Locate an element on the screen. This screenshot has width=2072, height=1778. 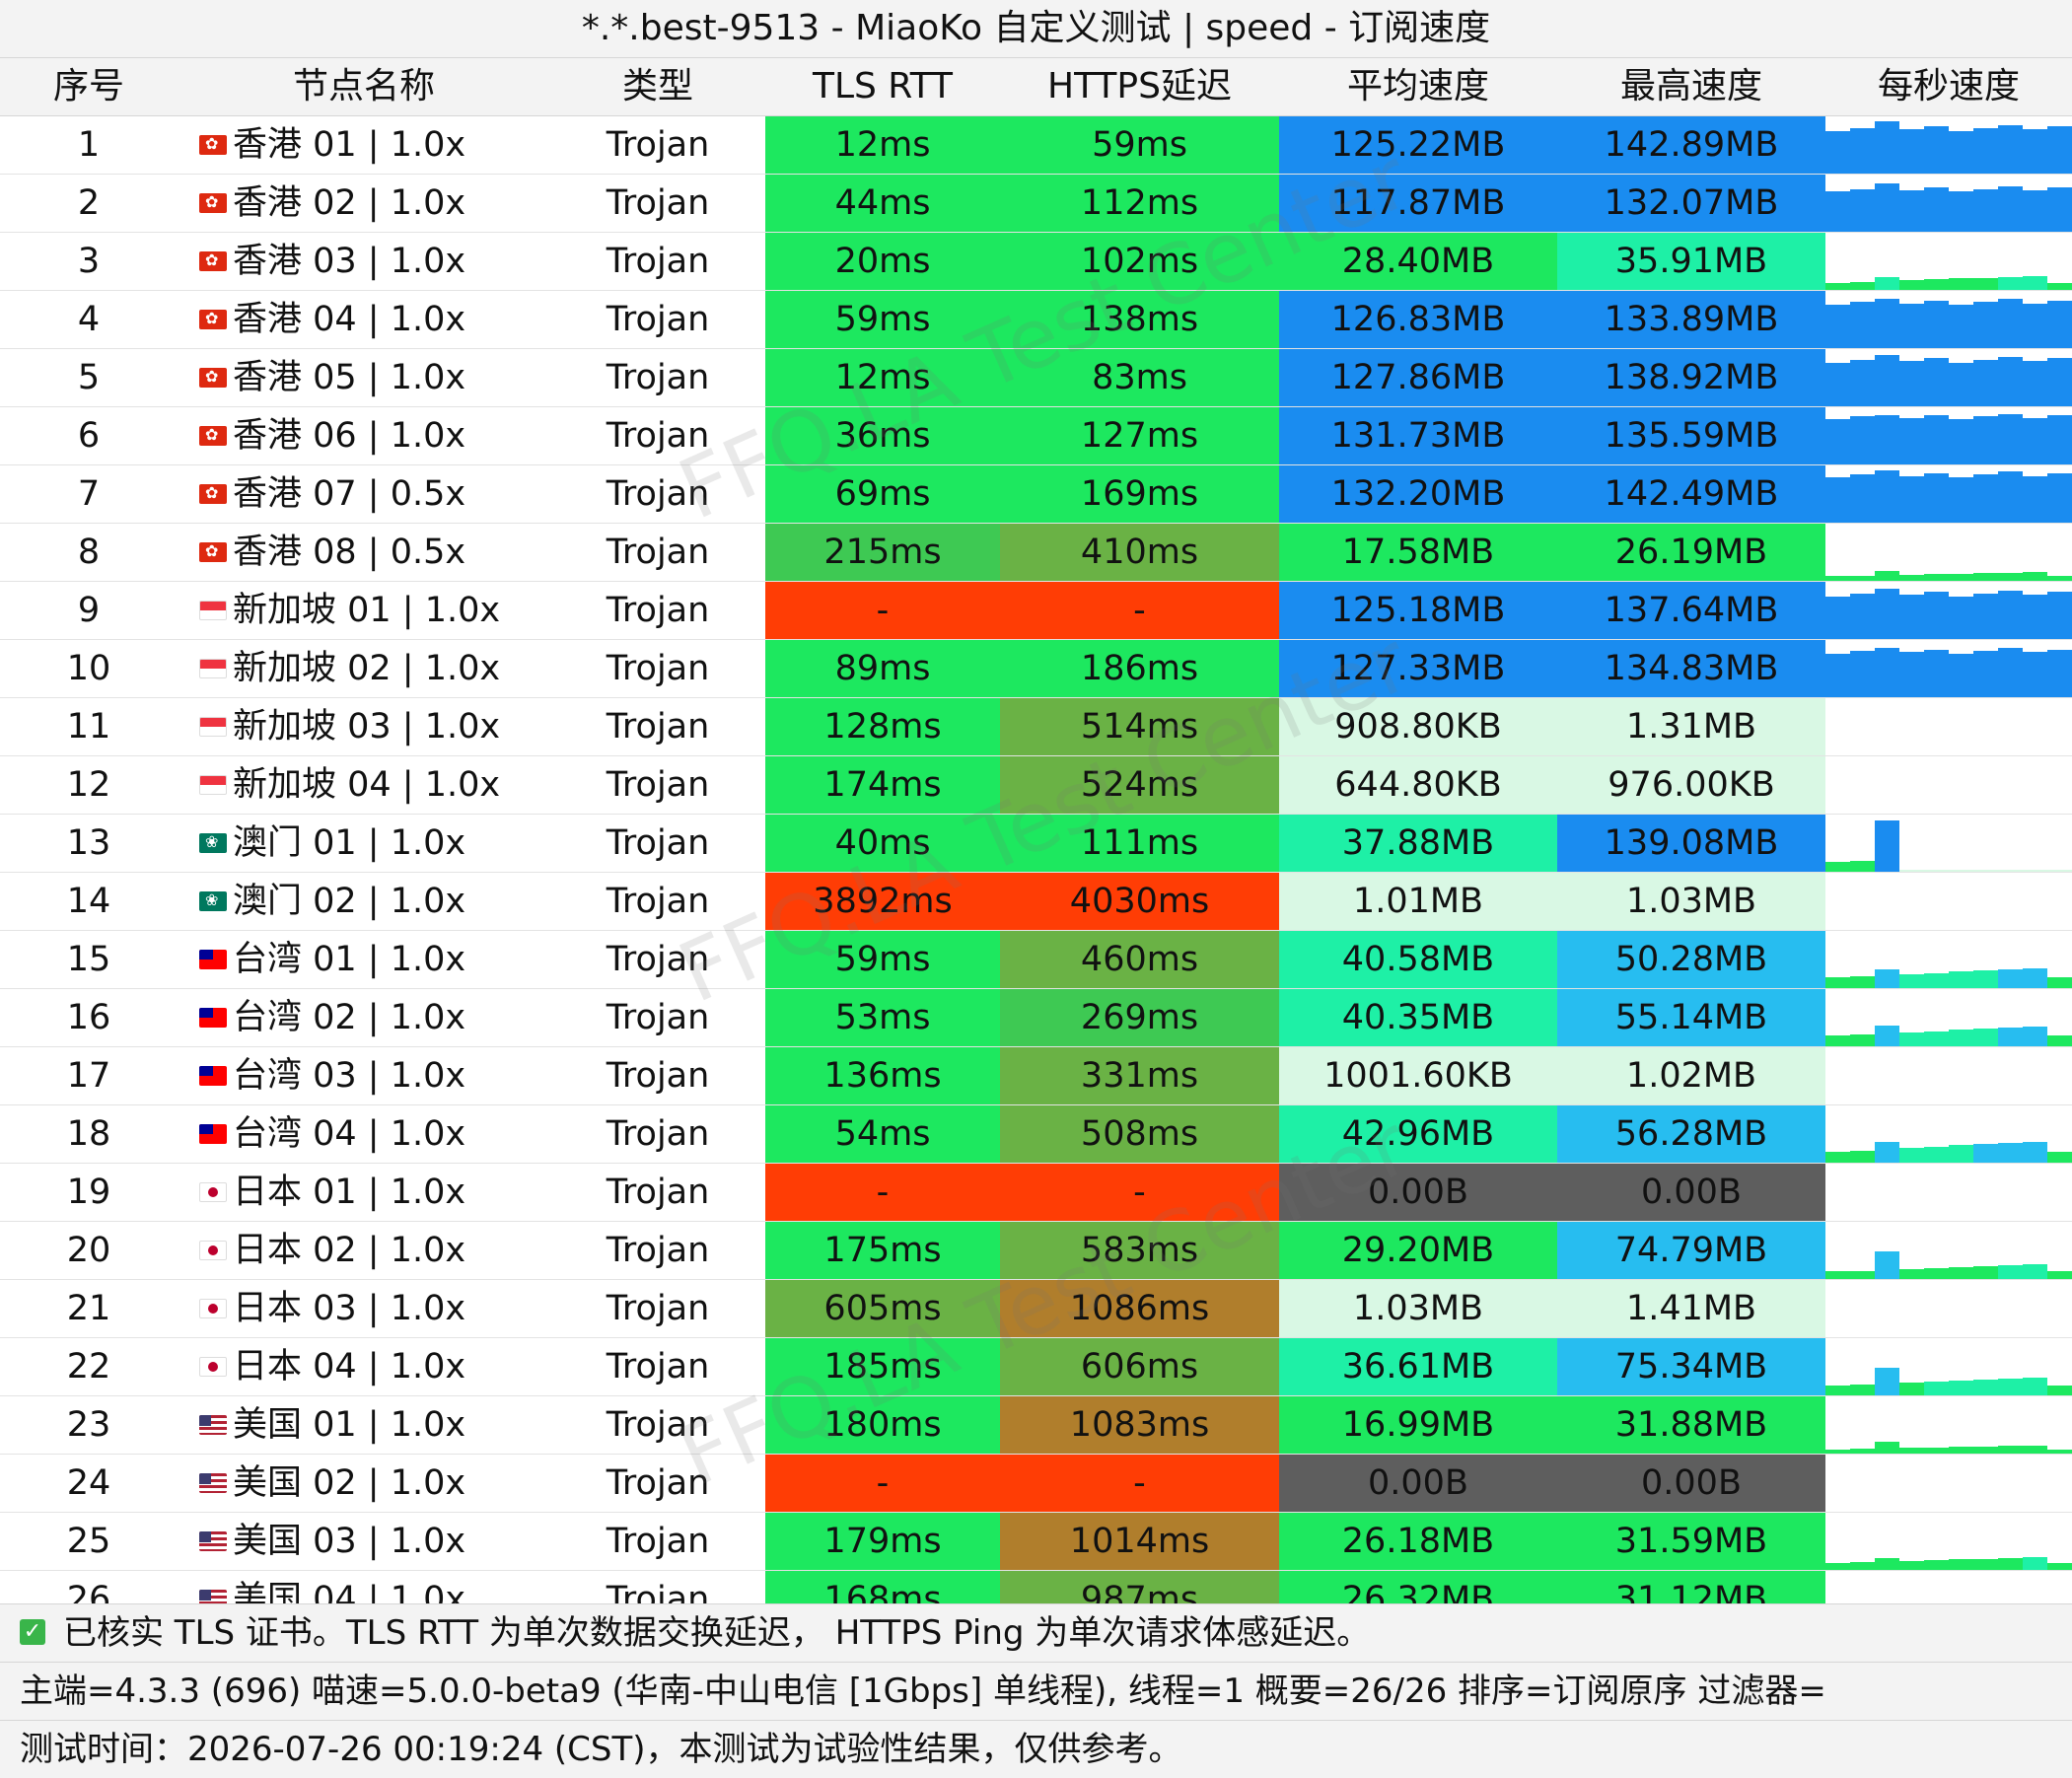
avg-speed-cell: 42.96MB is located at coordinates (1418, 1134).